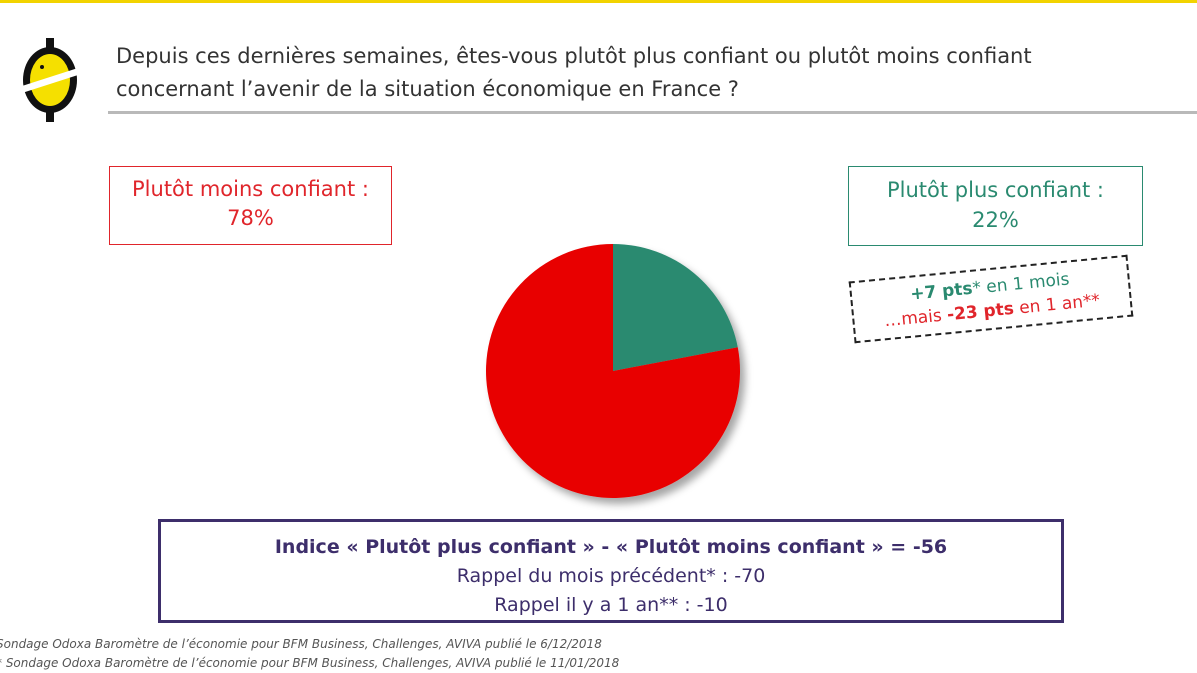 The height and width of the screenshot is (673, 1197). Describe the element at coordinates (1056, 304) in the screenshot. I see `evolution-year-rest: en 1 an**` at that location.